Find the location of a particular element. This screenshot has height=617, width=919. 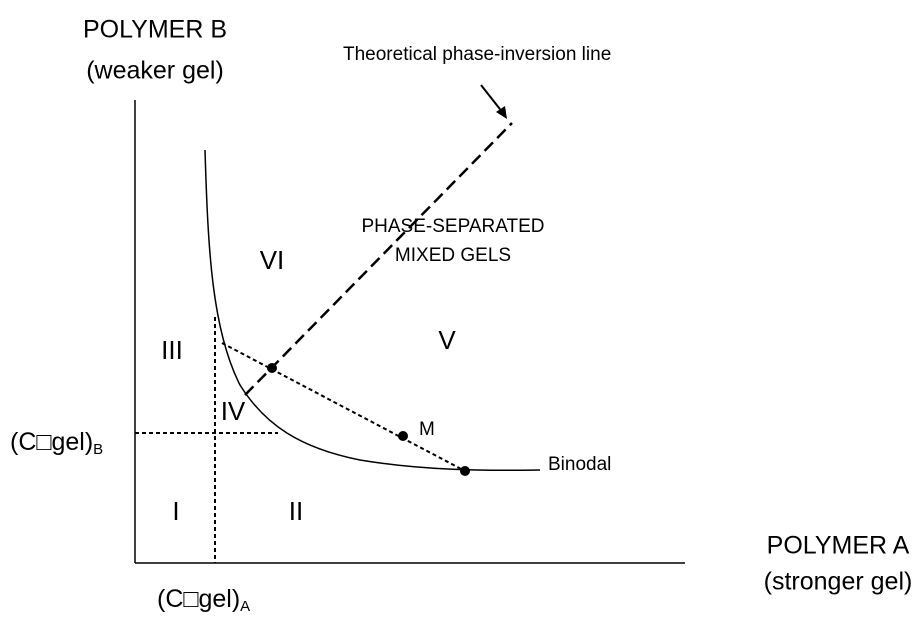

mixed-gels-label: MIXED GELS is located at coordinates (453, 255).